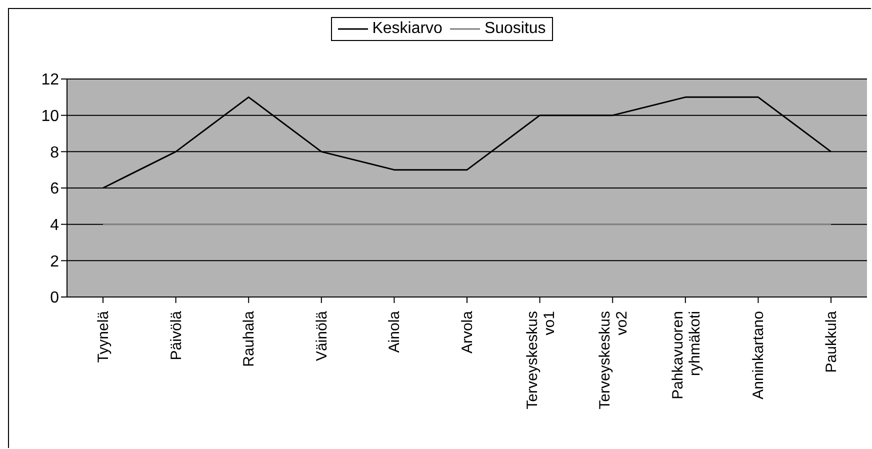 Image resolution: width=872 pixels, height=449 pixels. What do you see at coordinates (176, 335) in the screenshot?
I see `x-tick-label: Päivölä` at bounding box center [176, 335].